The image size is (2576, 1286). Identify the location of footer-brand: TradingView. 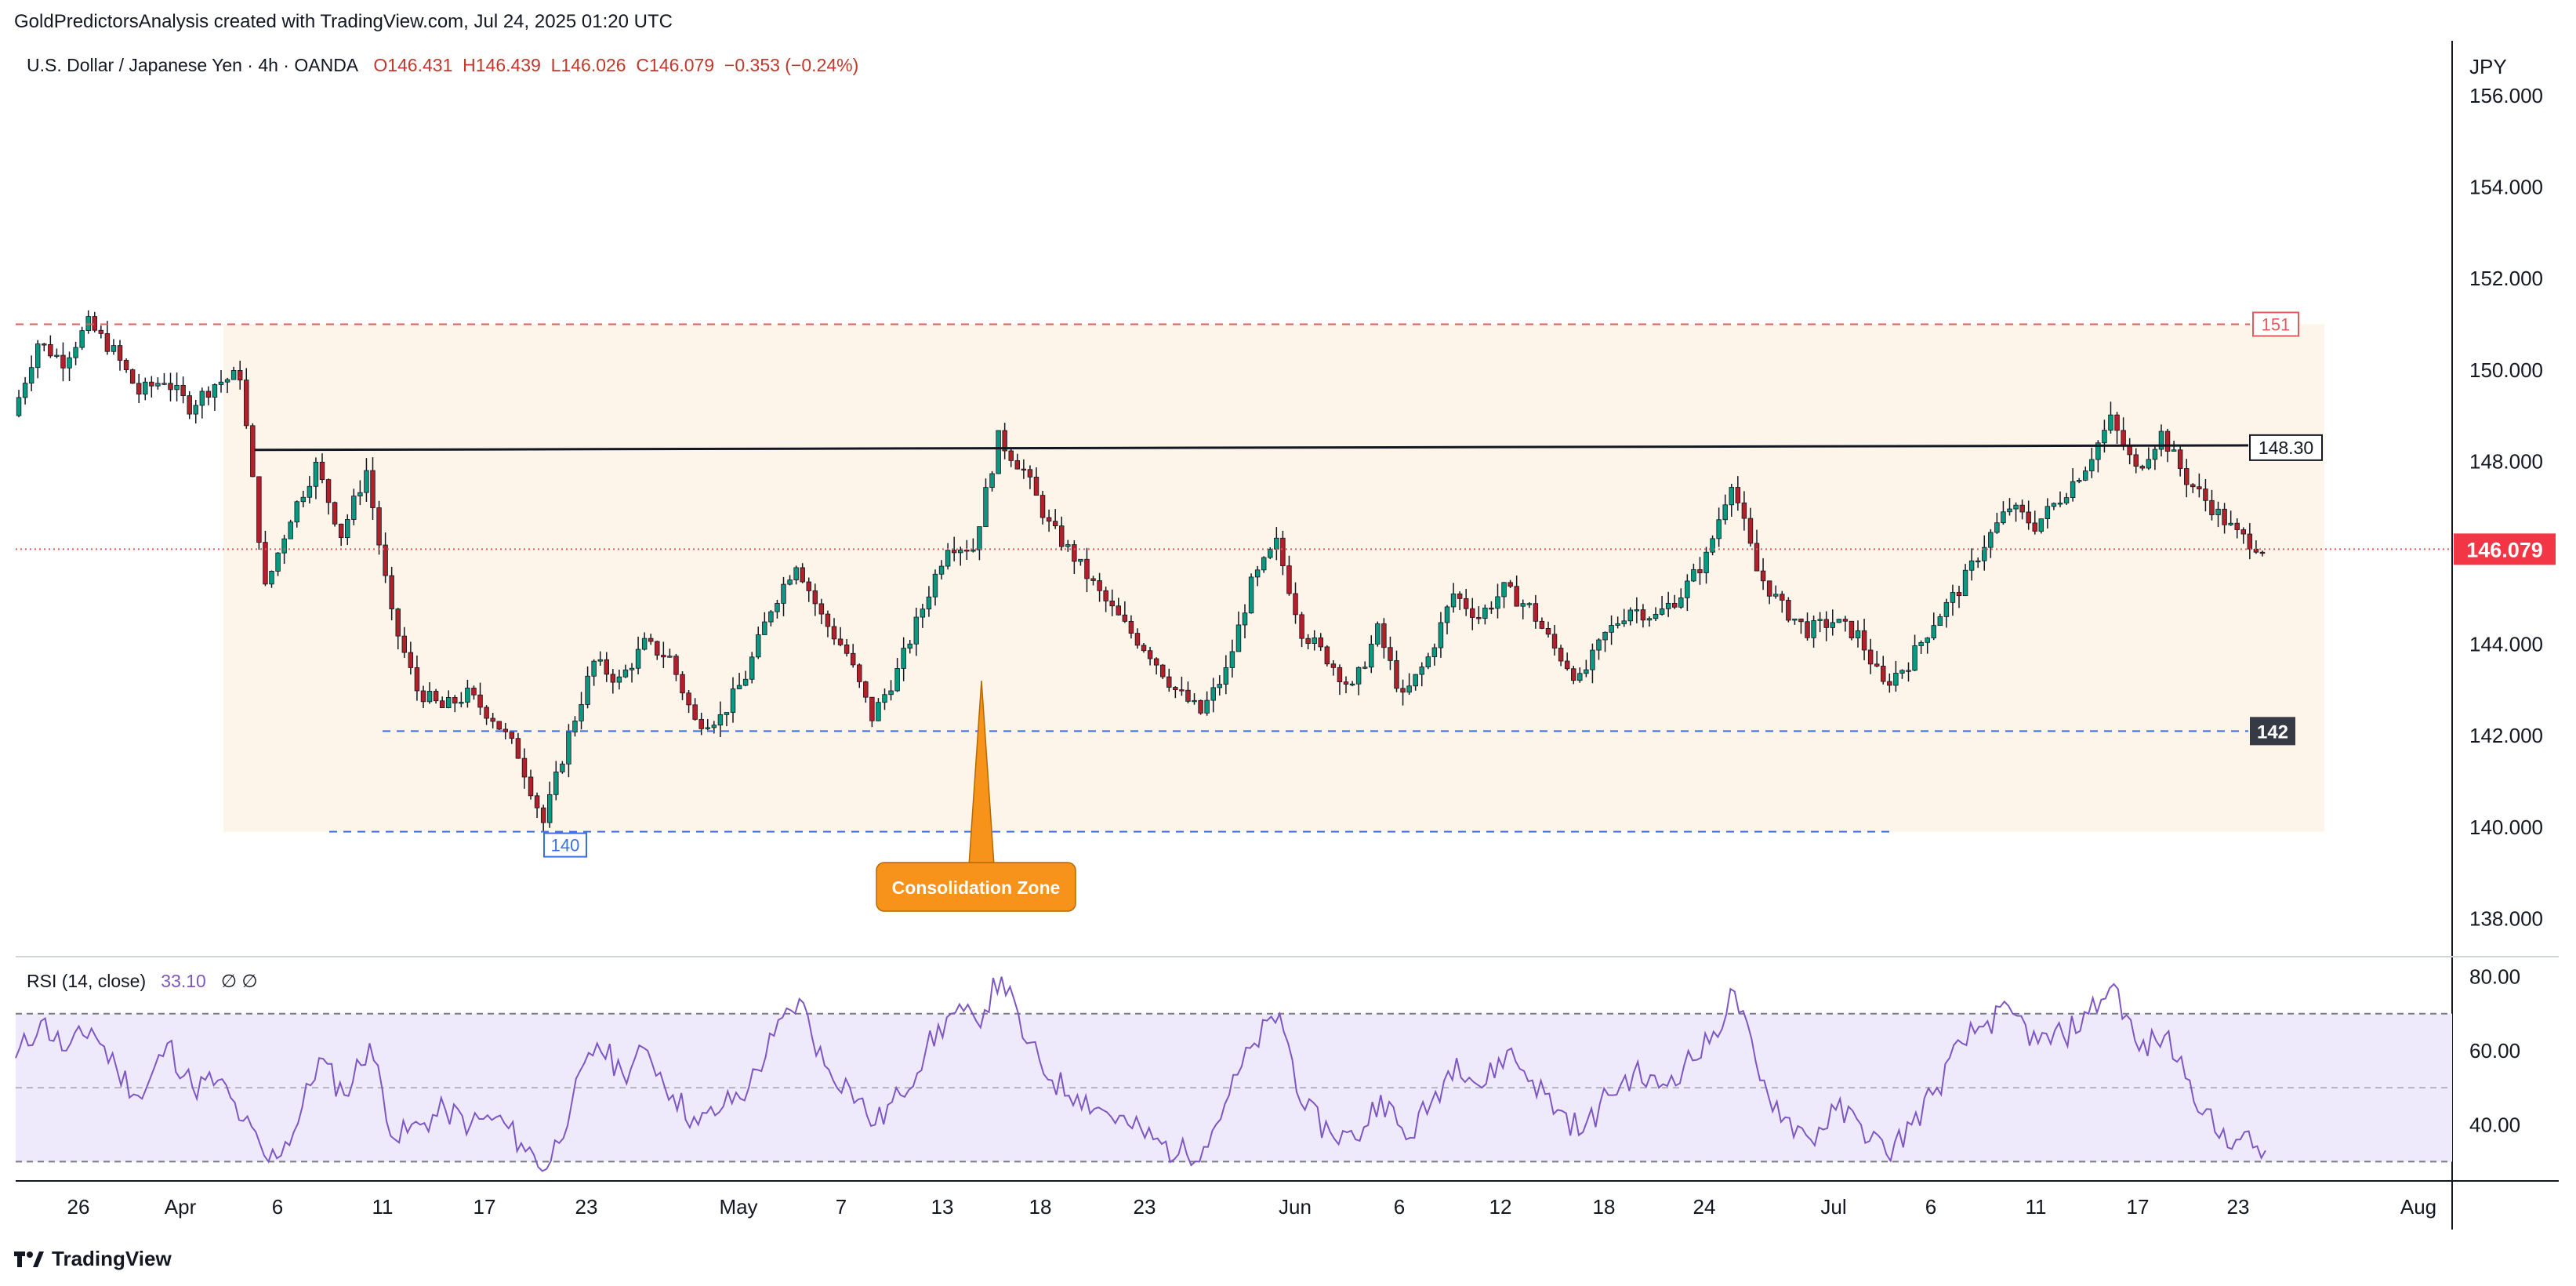
(112, 1258).